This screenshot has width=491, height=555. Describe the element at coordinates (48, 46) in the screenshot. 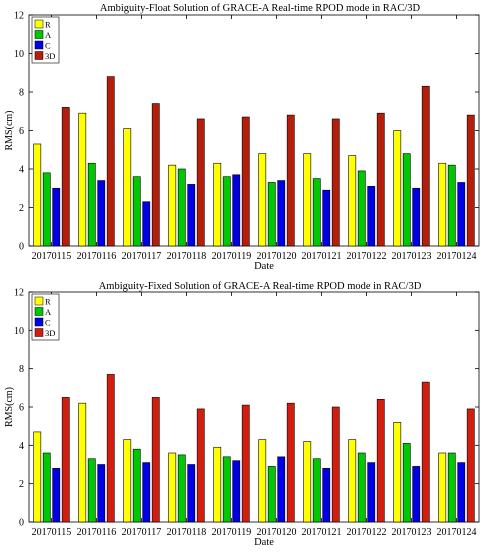

I see `legend-label-c: C` at that location.